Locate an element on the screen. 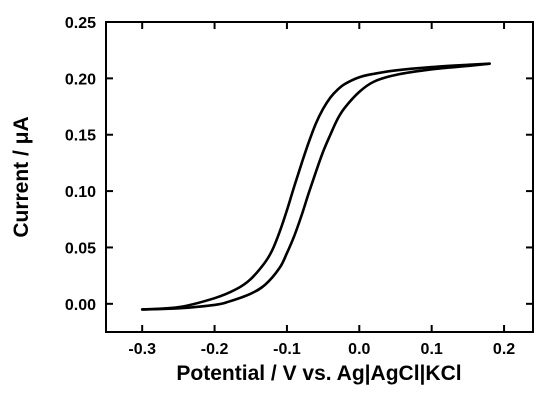 This screenshot has height=393, width=543. y-tick-label: 0.15 is located at coordinates (80, 136).